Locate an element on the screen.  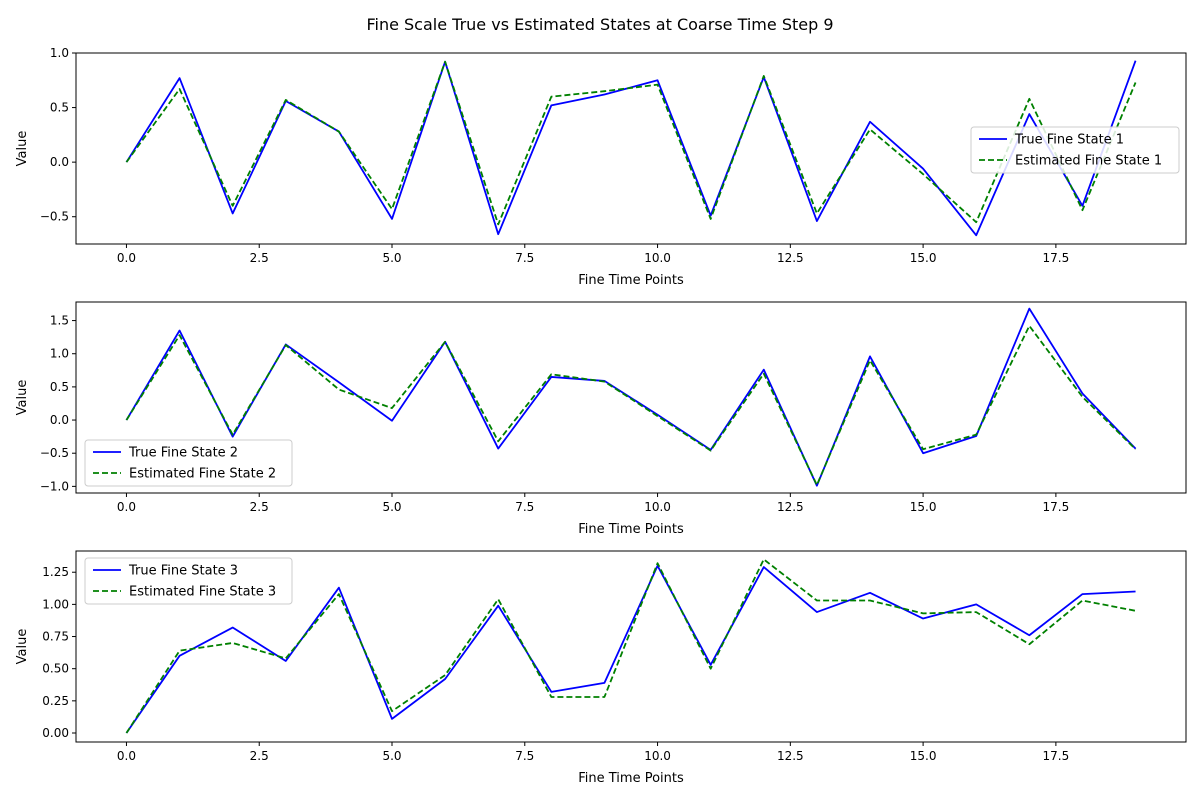
legend: True Fine State 3 Estimated Fine State 3 is located at coordinates (188, 581).